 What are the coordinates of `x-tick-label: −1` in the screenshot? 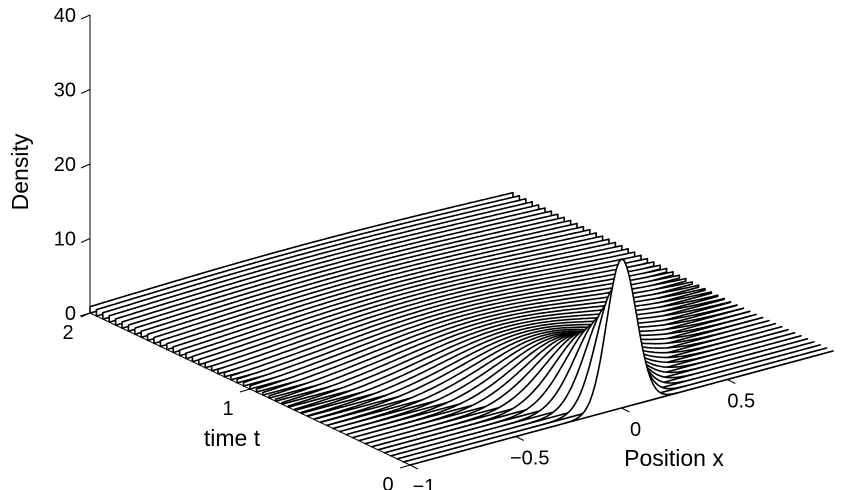 It's located at (424, 483).